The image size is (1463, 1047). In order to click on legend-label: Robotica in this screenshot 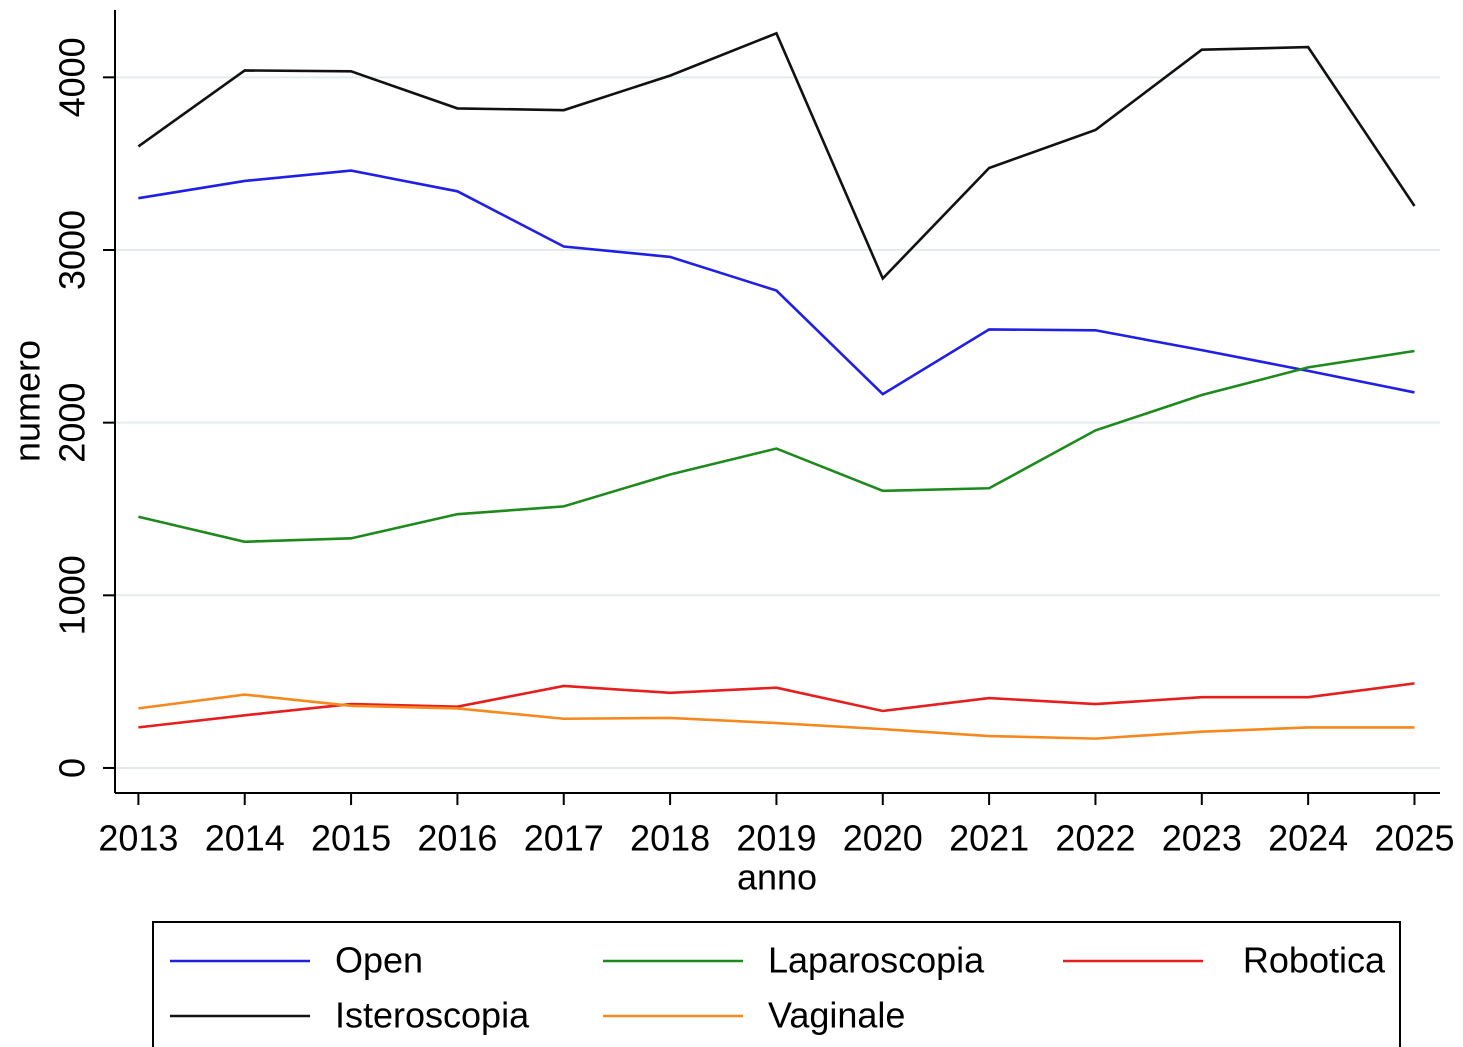, I will do `click(1314, 960)`.